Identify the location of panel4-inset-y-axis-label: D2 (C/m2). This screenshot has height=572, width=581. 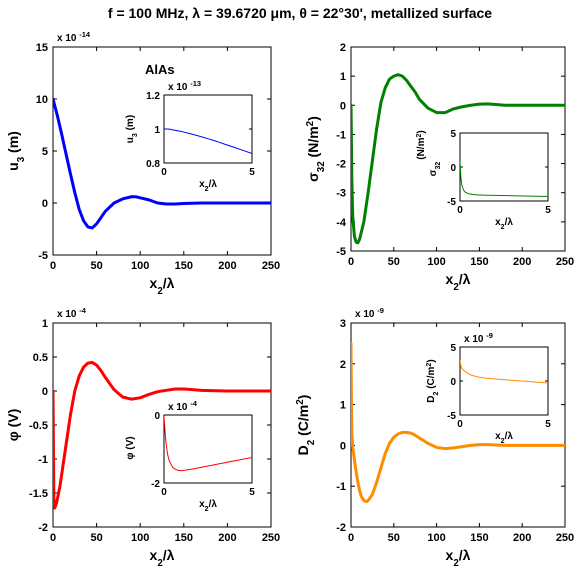
(433, 380).